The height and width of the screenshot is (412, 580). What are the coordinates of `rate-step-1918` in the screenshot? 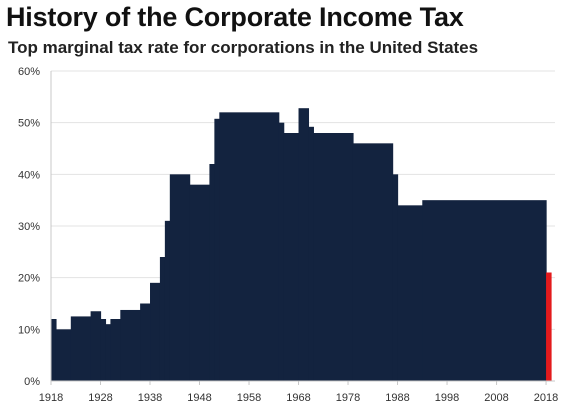 It's located at (54, 350).